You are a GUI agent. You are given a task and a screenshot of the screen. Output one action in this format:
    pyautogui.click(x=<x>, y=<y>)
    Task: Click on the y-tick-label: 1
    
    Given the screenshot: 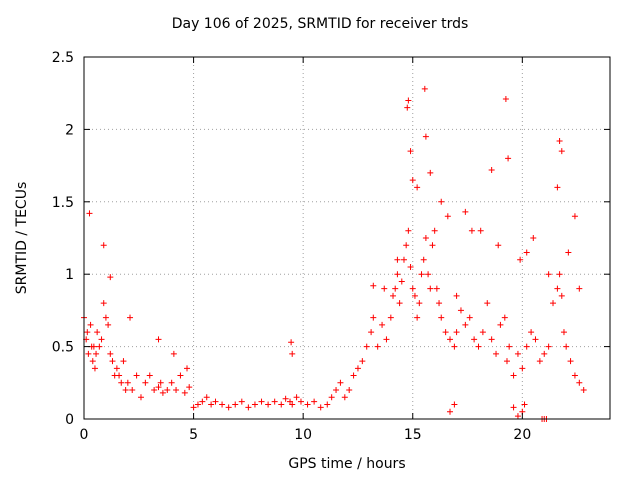 What is the action you would take?
    pyautogui.click(x=69, y=275)
    